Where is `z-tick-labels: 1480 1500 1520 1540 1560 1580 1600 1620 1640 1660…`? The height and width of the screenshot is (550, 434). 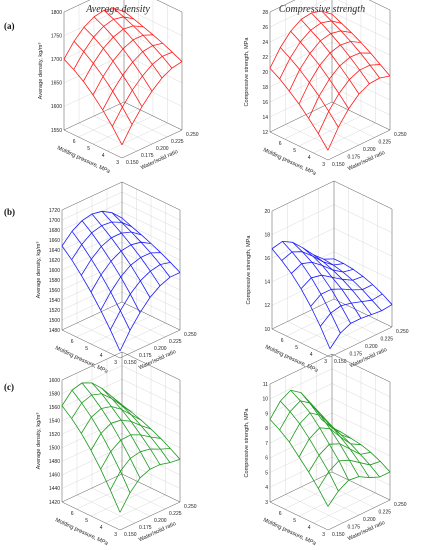
z-tick-labels: 1480 1500 1520 1540 1560 1580 1600 1620 1640 1660… is located at coordinates (54, 271).